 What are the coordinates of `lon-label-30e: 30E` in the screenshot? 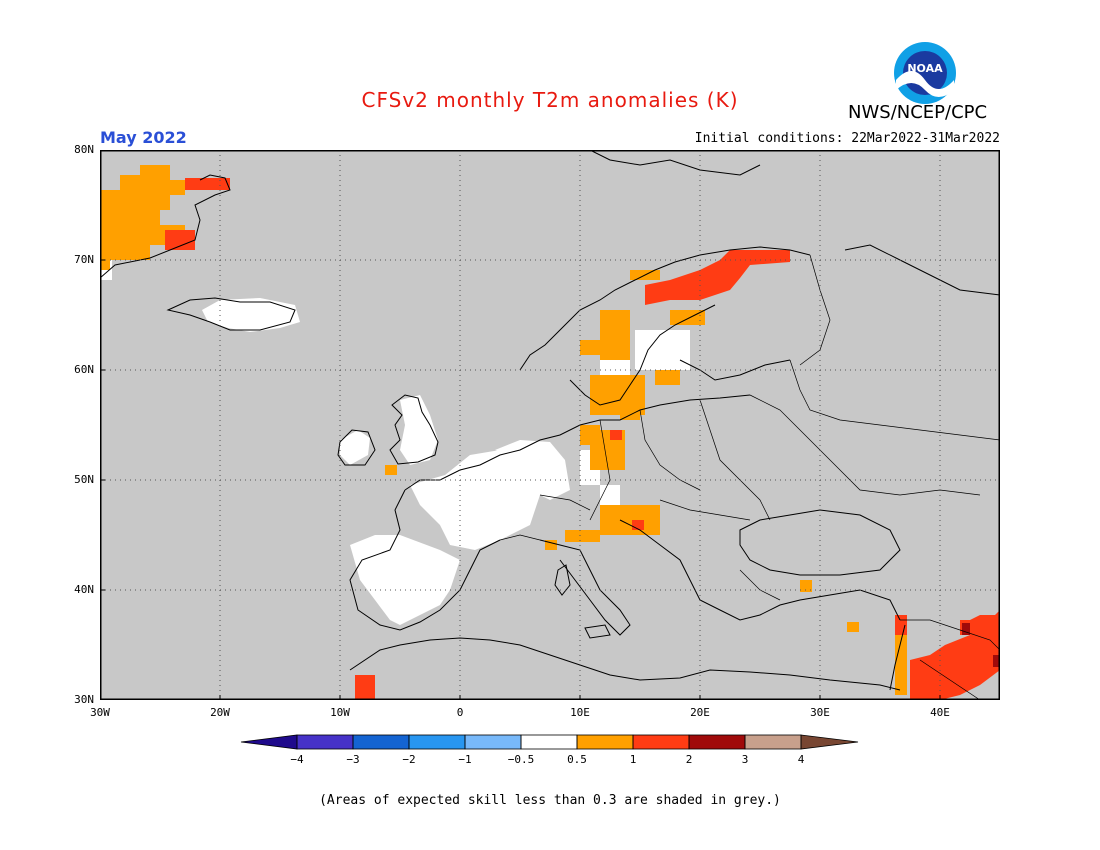 It's located at (820, 712).